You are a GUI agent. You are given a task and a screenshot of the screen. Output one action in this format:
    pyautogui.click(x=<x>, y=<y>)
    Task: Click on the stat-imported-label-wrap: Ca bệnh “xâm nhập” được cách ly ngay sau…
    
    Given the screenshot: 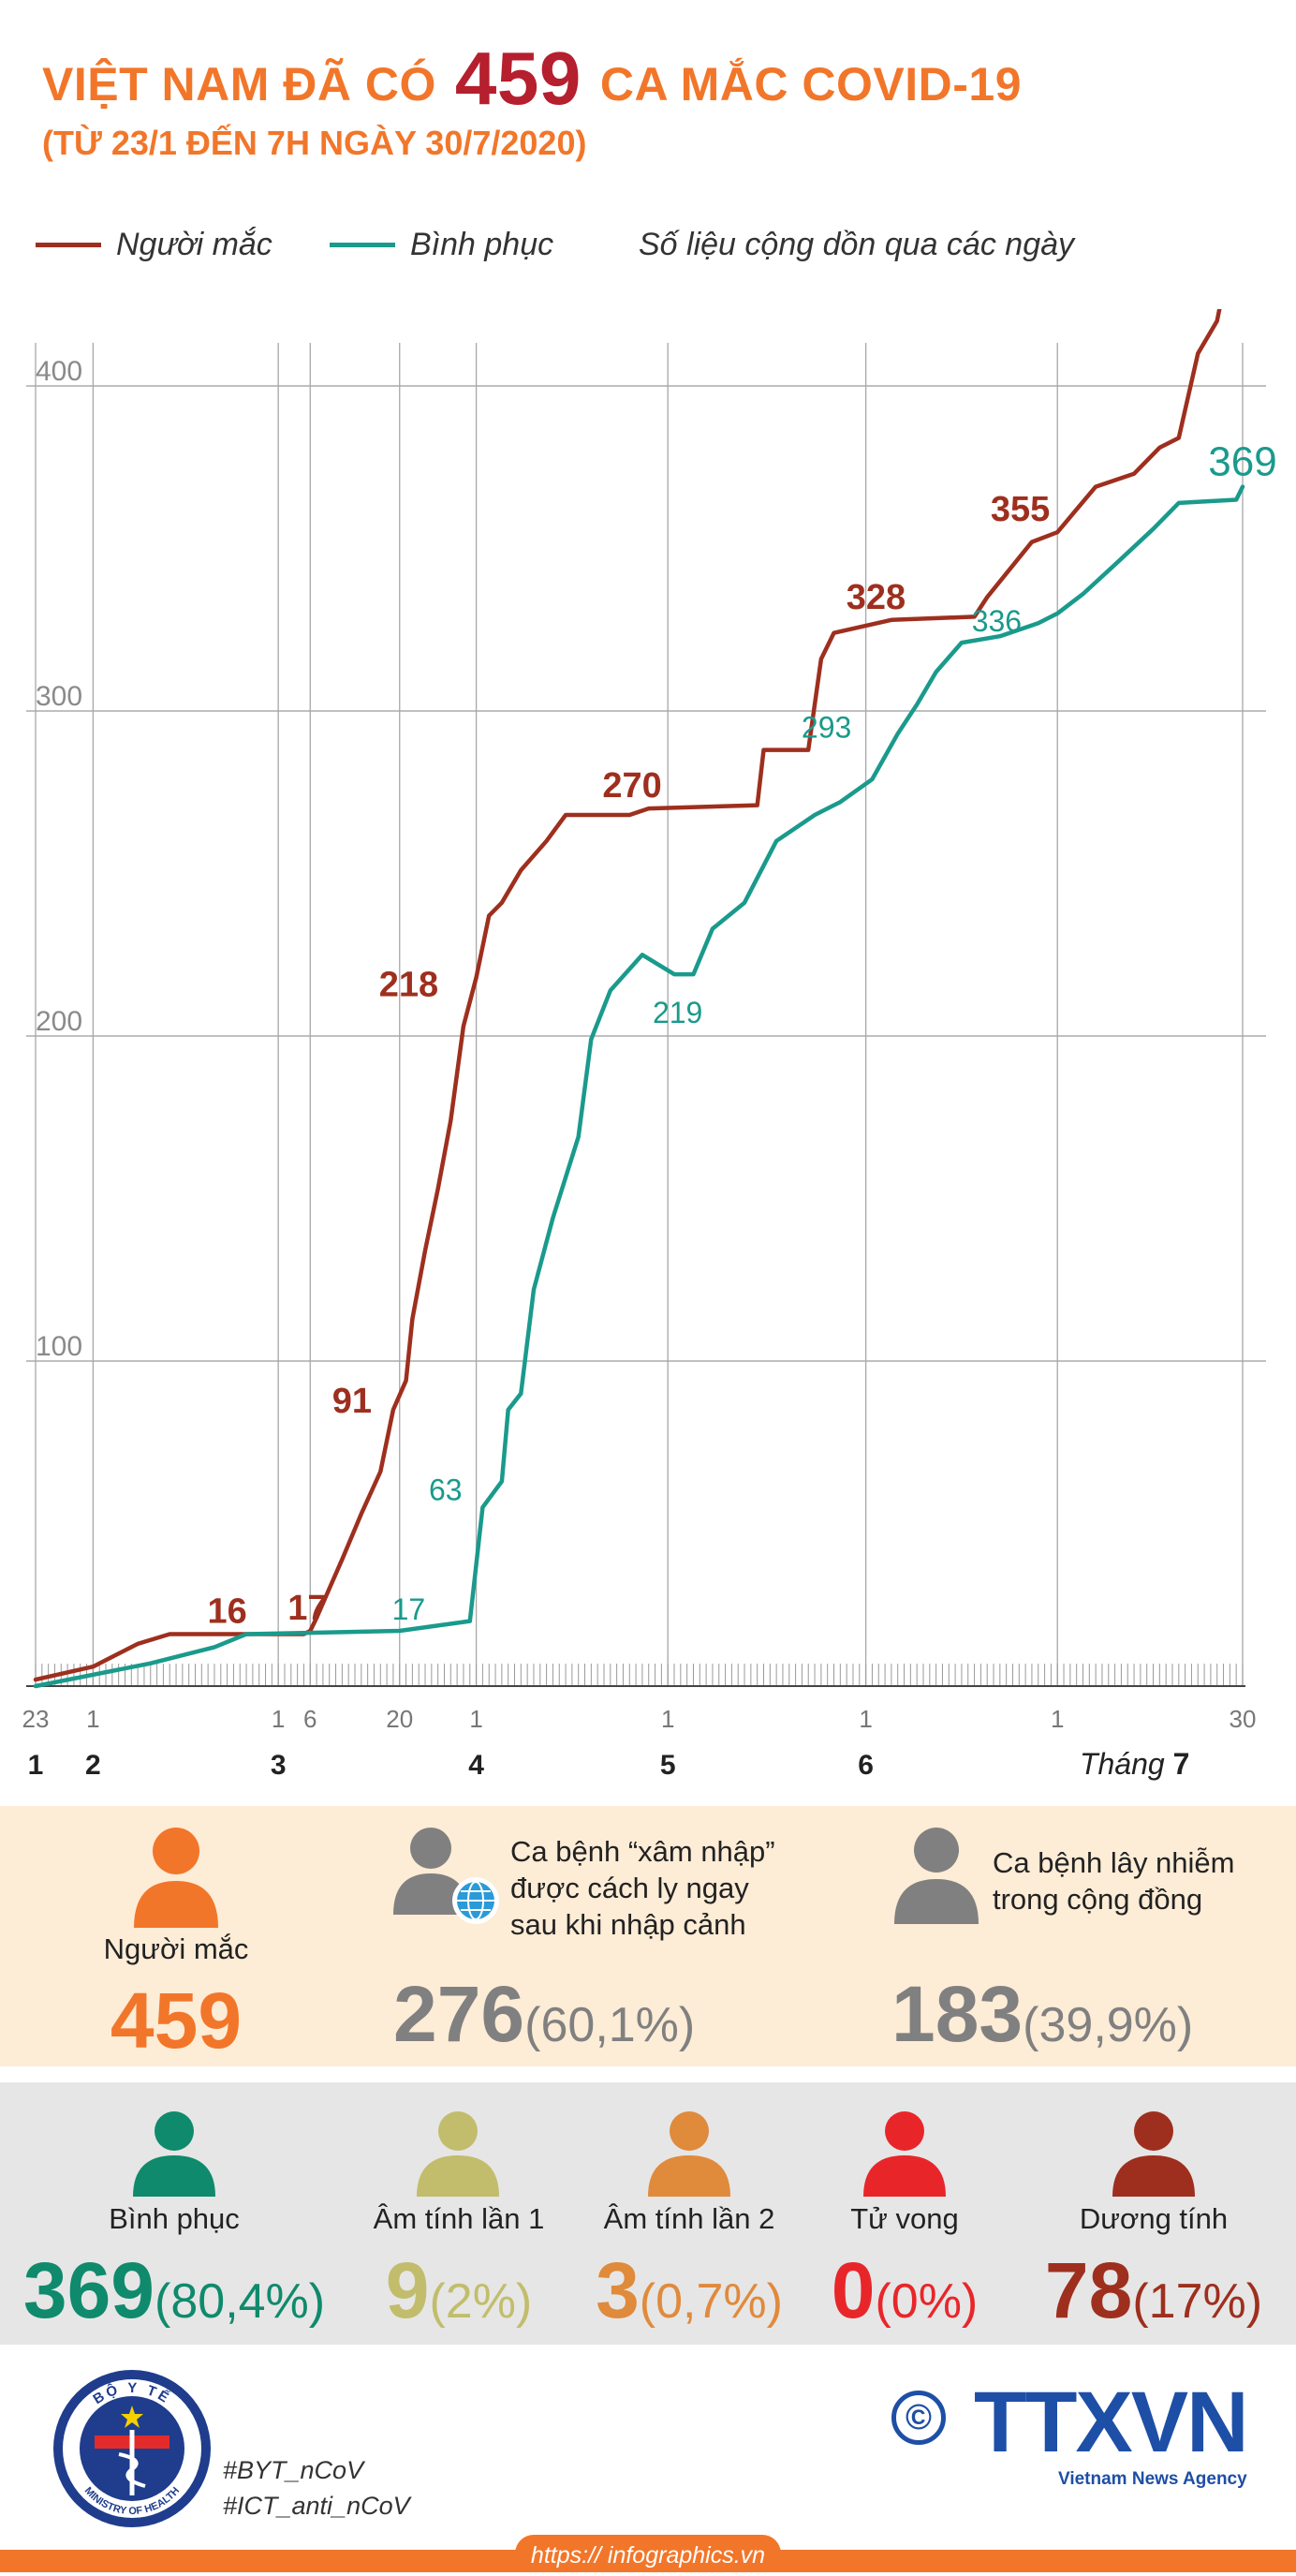 What is the action you would take?
    pyautogui.click(x=651, y=1889)
    